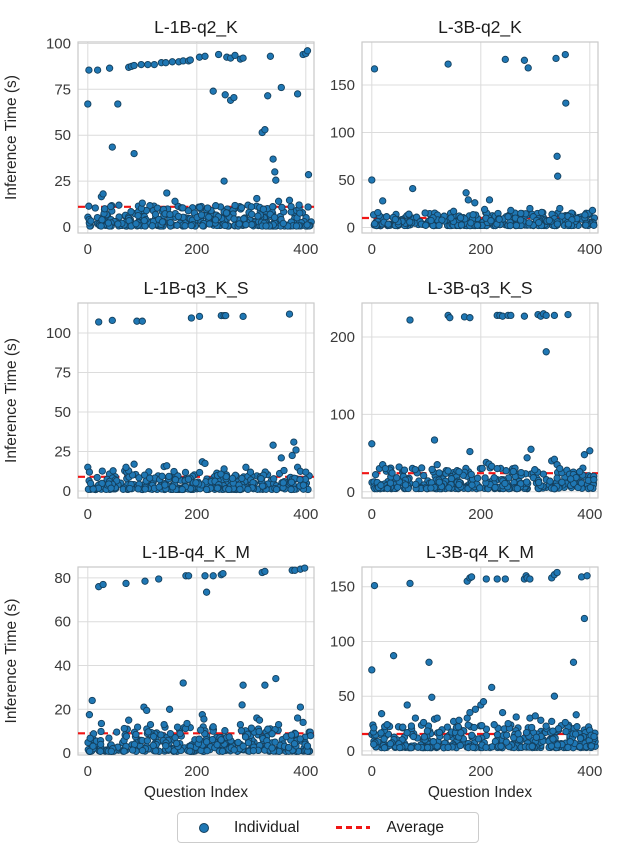 This screenshot has width=619, height=864. Describe the element at coordinates (480, 552) in the screenshot. I see `subplot-title: L-3B-q4_K_M` at that location.